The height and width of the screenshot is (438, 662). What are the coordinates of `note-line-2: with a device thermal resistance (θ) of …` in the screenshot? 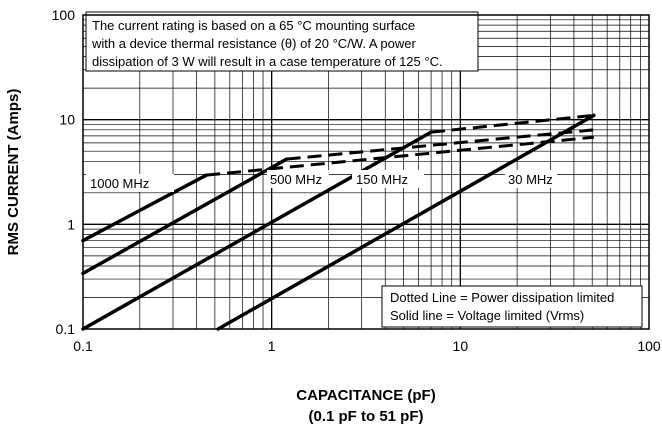 It's located at (254, 43).